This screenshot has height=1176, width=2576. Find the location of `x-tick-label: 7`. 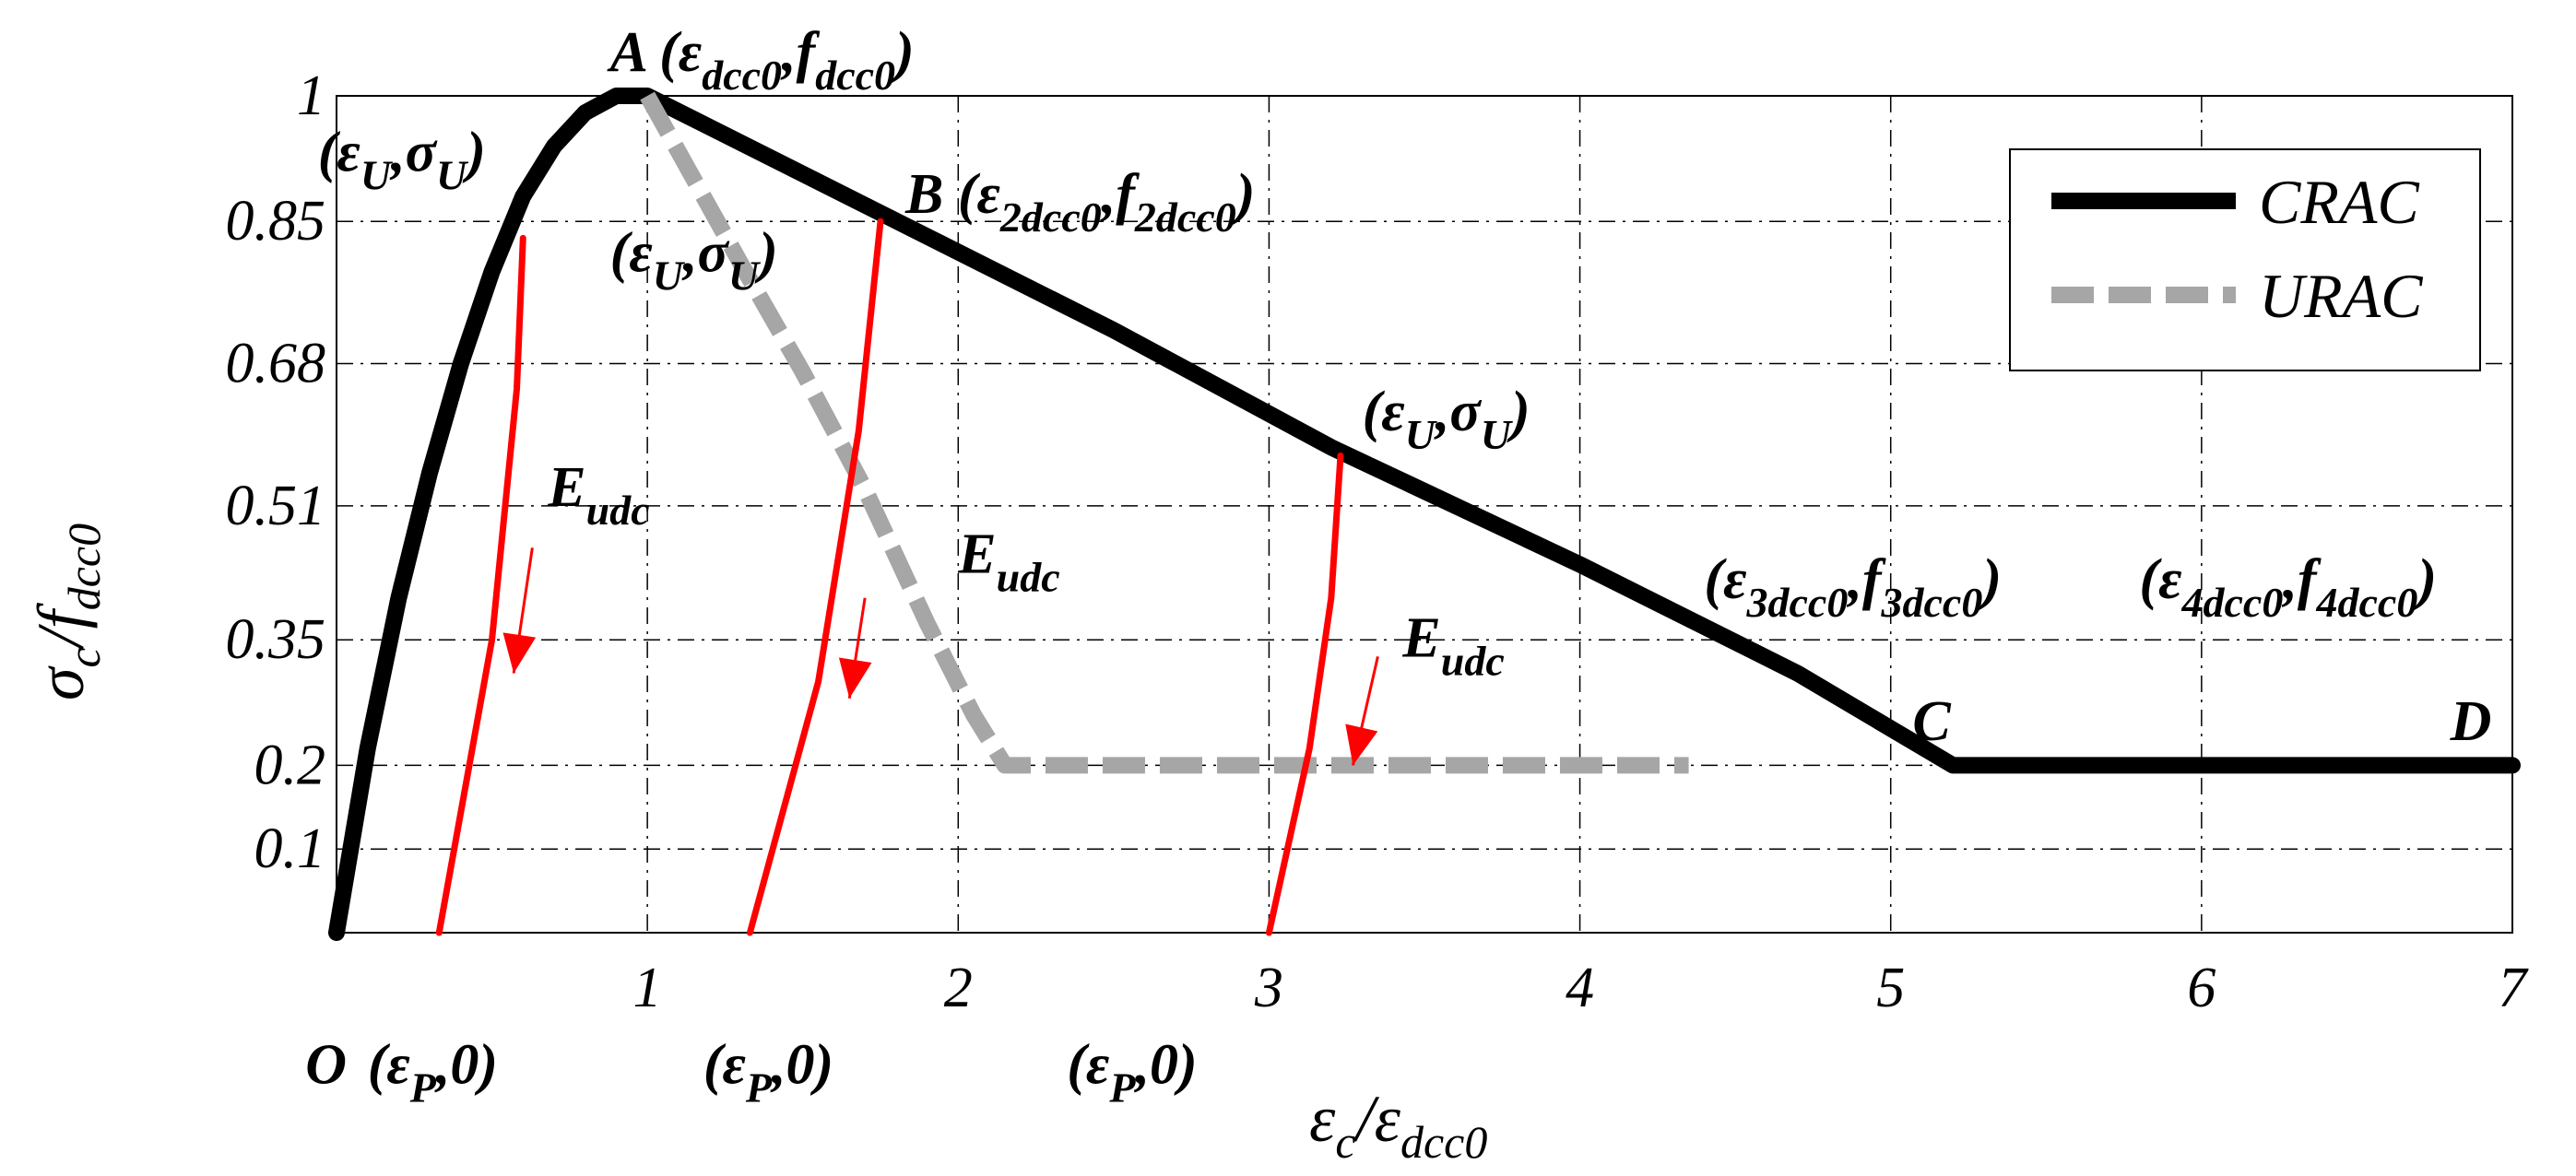

x-tick-label: 7 is located at coordinates (2514, 988).